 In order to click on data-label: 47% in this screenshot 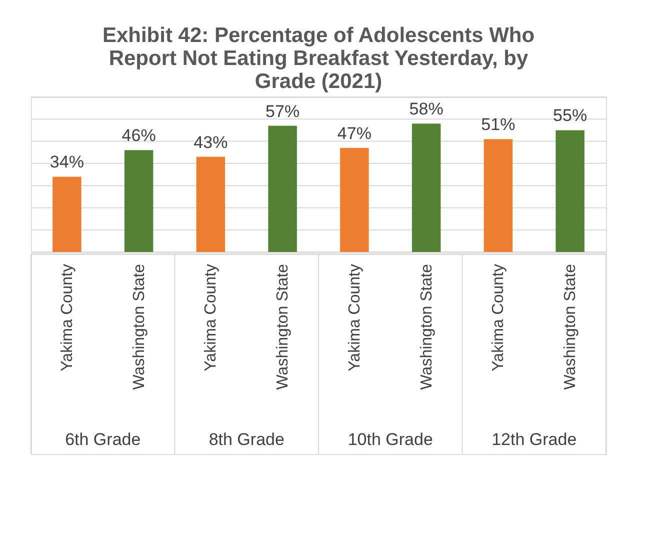, I will do `click(354, 133)`.